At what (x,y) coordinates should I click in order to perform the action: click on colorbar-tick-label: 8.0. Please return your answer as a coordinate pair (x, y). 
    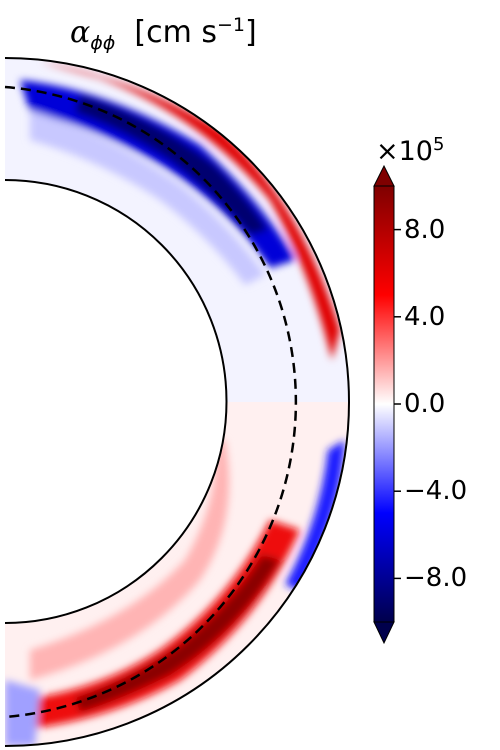
    Looking at the image, I should click on (425, 229).